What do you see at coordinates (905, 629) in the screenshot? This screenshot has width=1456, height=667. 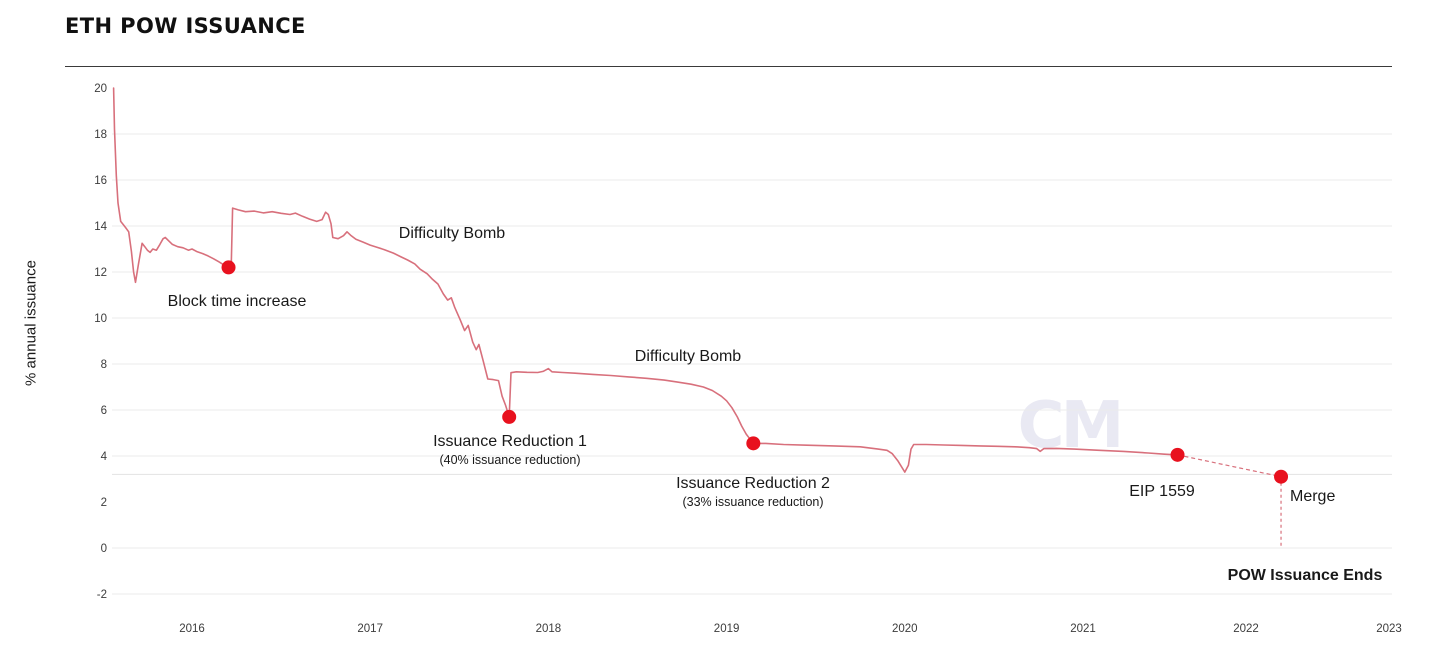 I see `x-tick-label-2020: 2020` at bounding box center [905, 629].